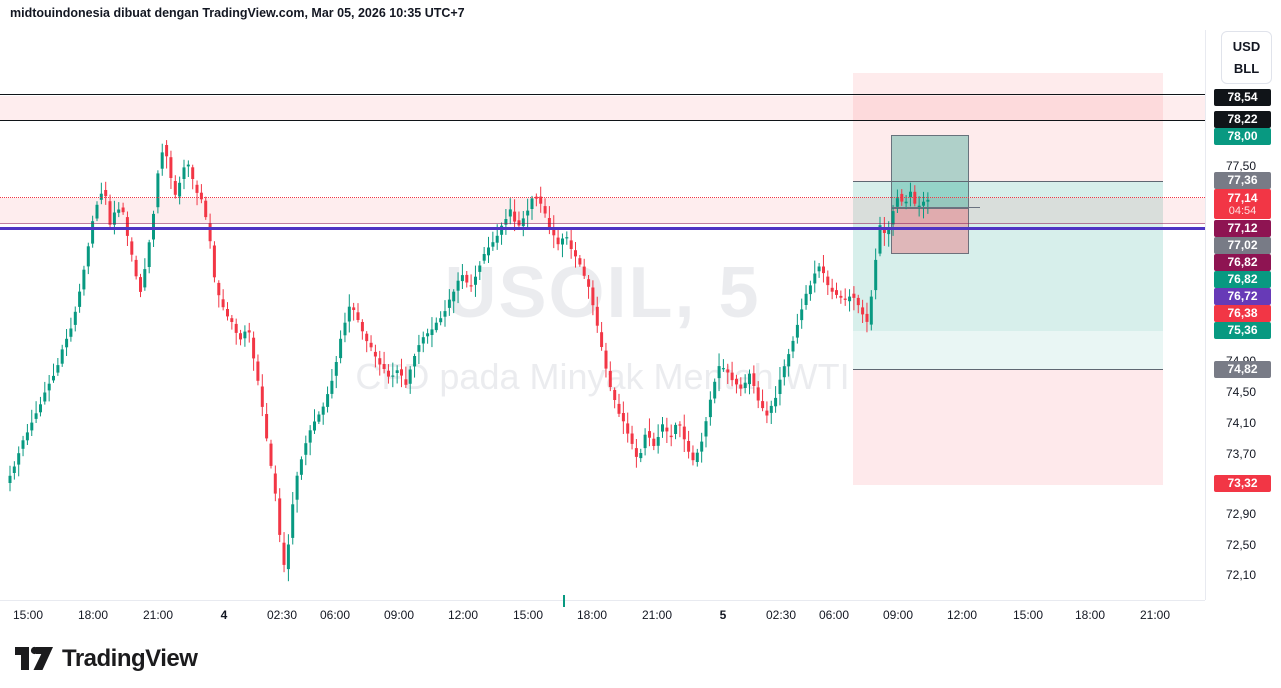 The height and width of the screenshot is (688, 1281). I want to click on session-break-tick, so click(564, 601).